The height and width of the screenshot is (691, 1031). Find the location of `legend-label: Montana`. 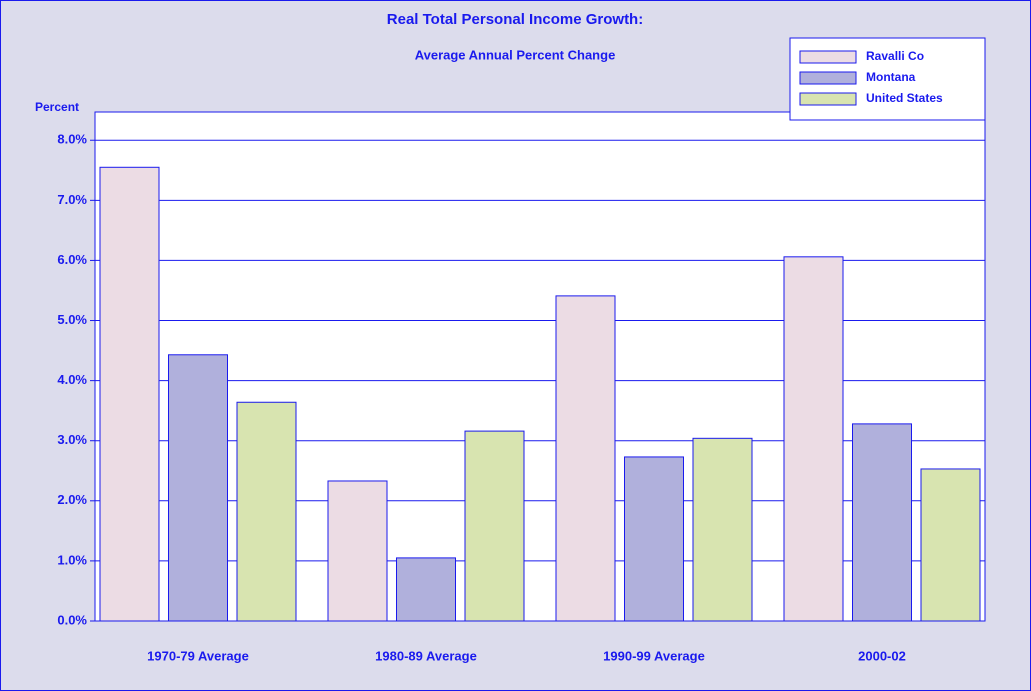

legend-label: Montana is located at coordinates (891, 77).